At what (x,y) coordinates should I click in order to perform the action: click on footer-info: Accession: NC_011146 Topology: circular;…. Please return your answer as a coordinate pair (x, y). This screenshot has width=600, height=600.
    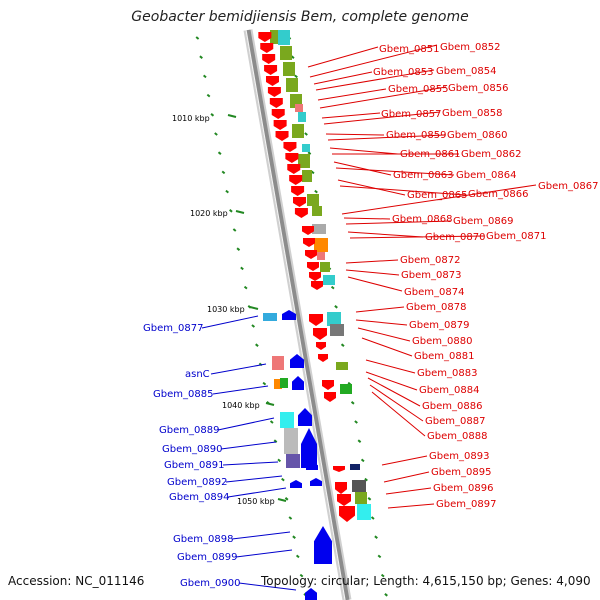
    Looking at the image, I should click on (303, 581).